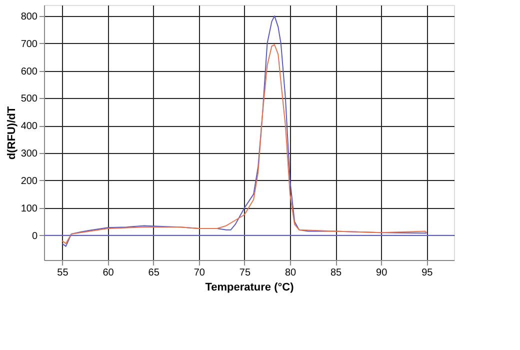  What do you see at coordinates (249, 288) in the screenshot?
I see `x-axis-title: Temperature (°C)` at bounding box center [249, 288].